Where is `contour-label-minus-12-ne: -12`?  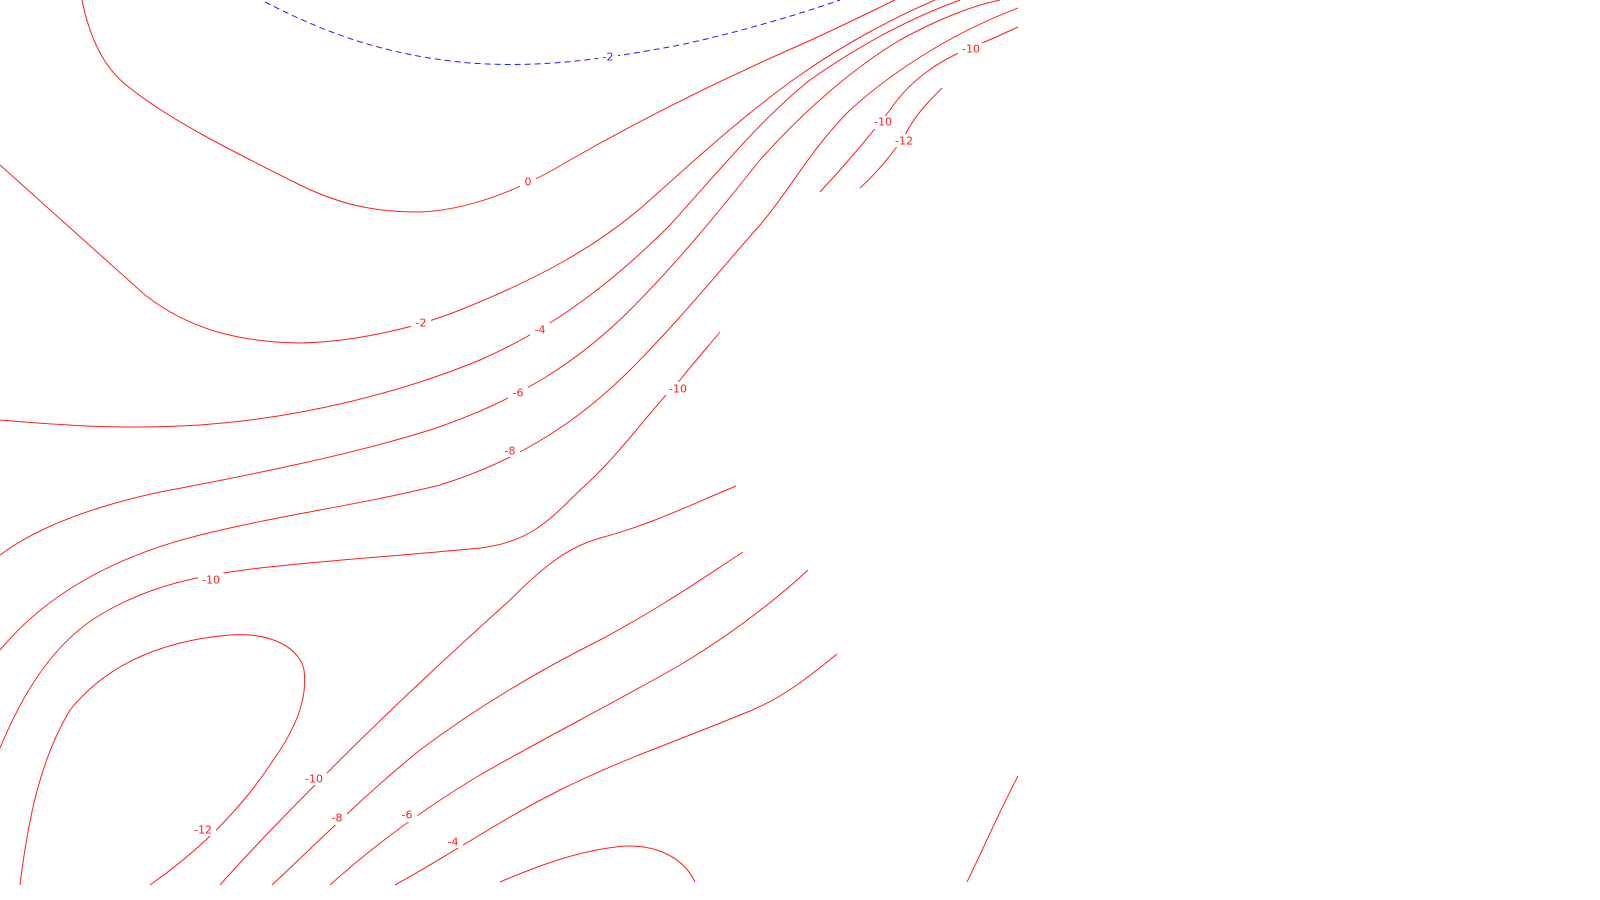 contour-label-minus-12-ne: -12 is located at coordinates (904, 141).